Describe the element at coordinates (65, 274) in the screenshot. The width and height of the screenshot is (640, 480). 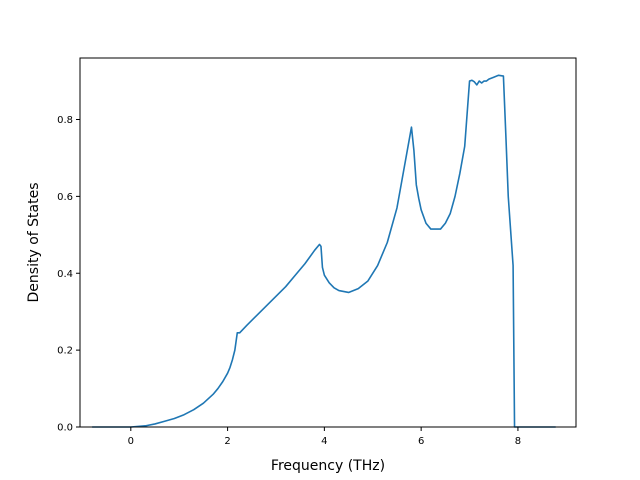
I see `y-tick-label: 0.4` at that location.